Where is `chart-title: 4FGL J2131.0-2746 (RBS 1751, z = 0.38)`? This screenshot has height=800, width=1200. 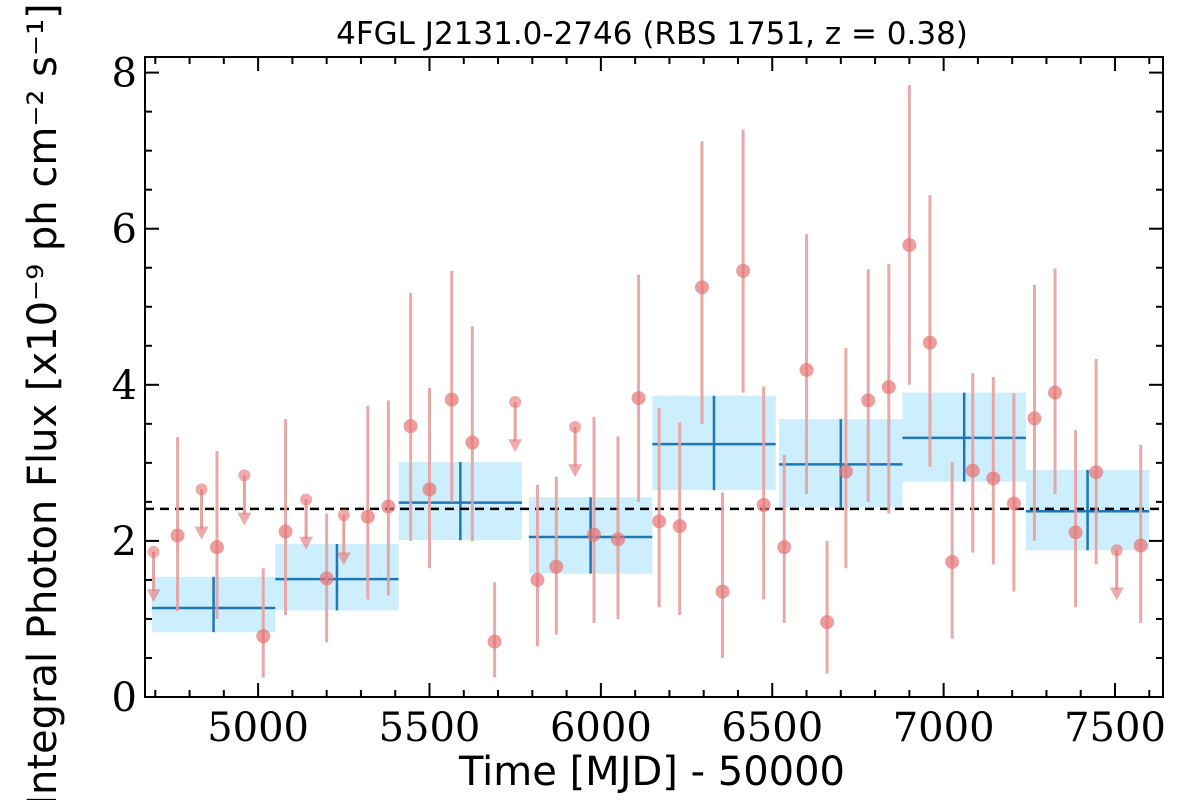 chart-title: 4FGL J2131.0-2746 (RBS 1751, z = 0.38) is located at coordinates (652, 34).